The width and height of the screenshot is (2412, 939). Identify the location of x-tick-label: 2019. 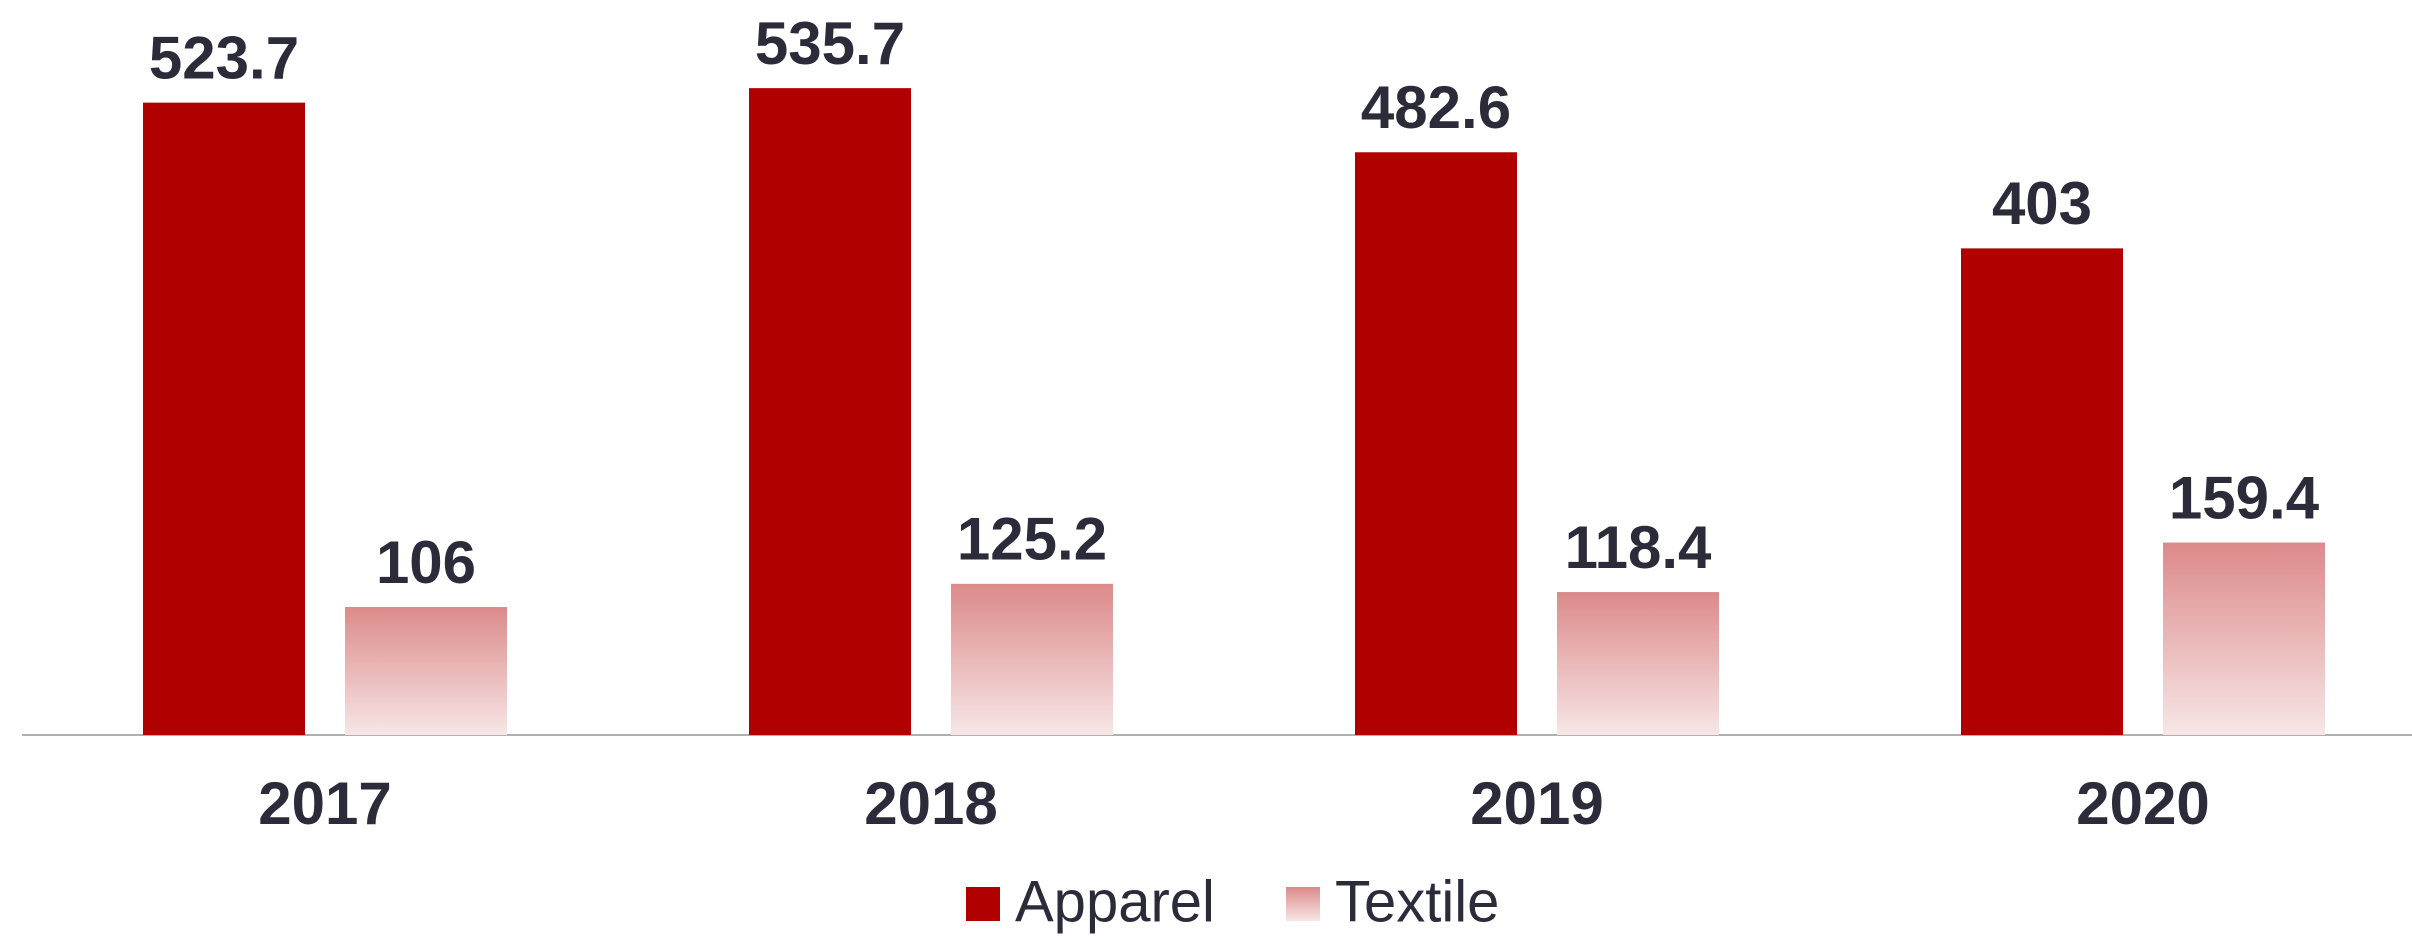
(1536, 803).